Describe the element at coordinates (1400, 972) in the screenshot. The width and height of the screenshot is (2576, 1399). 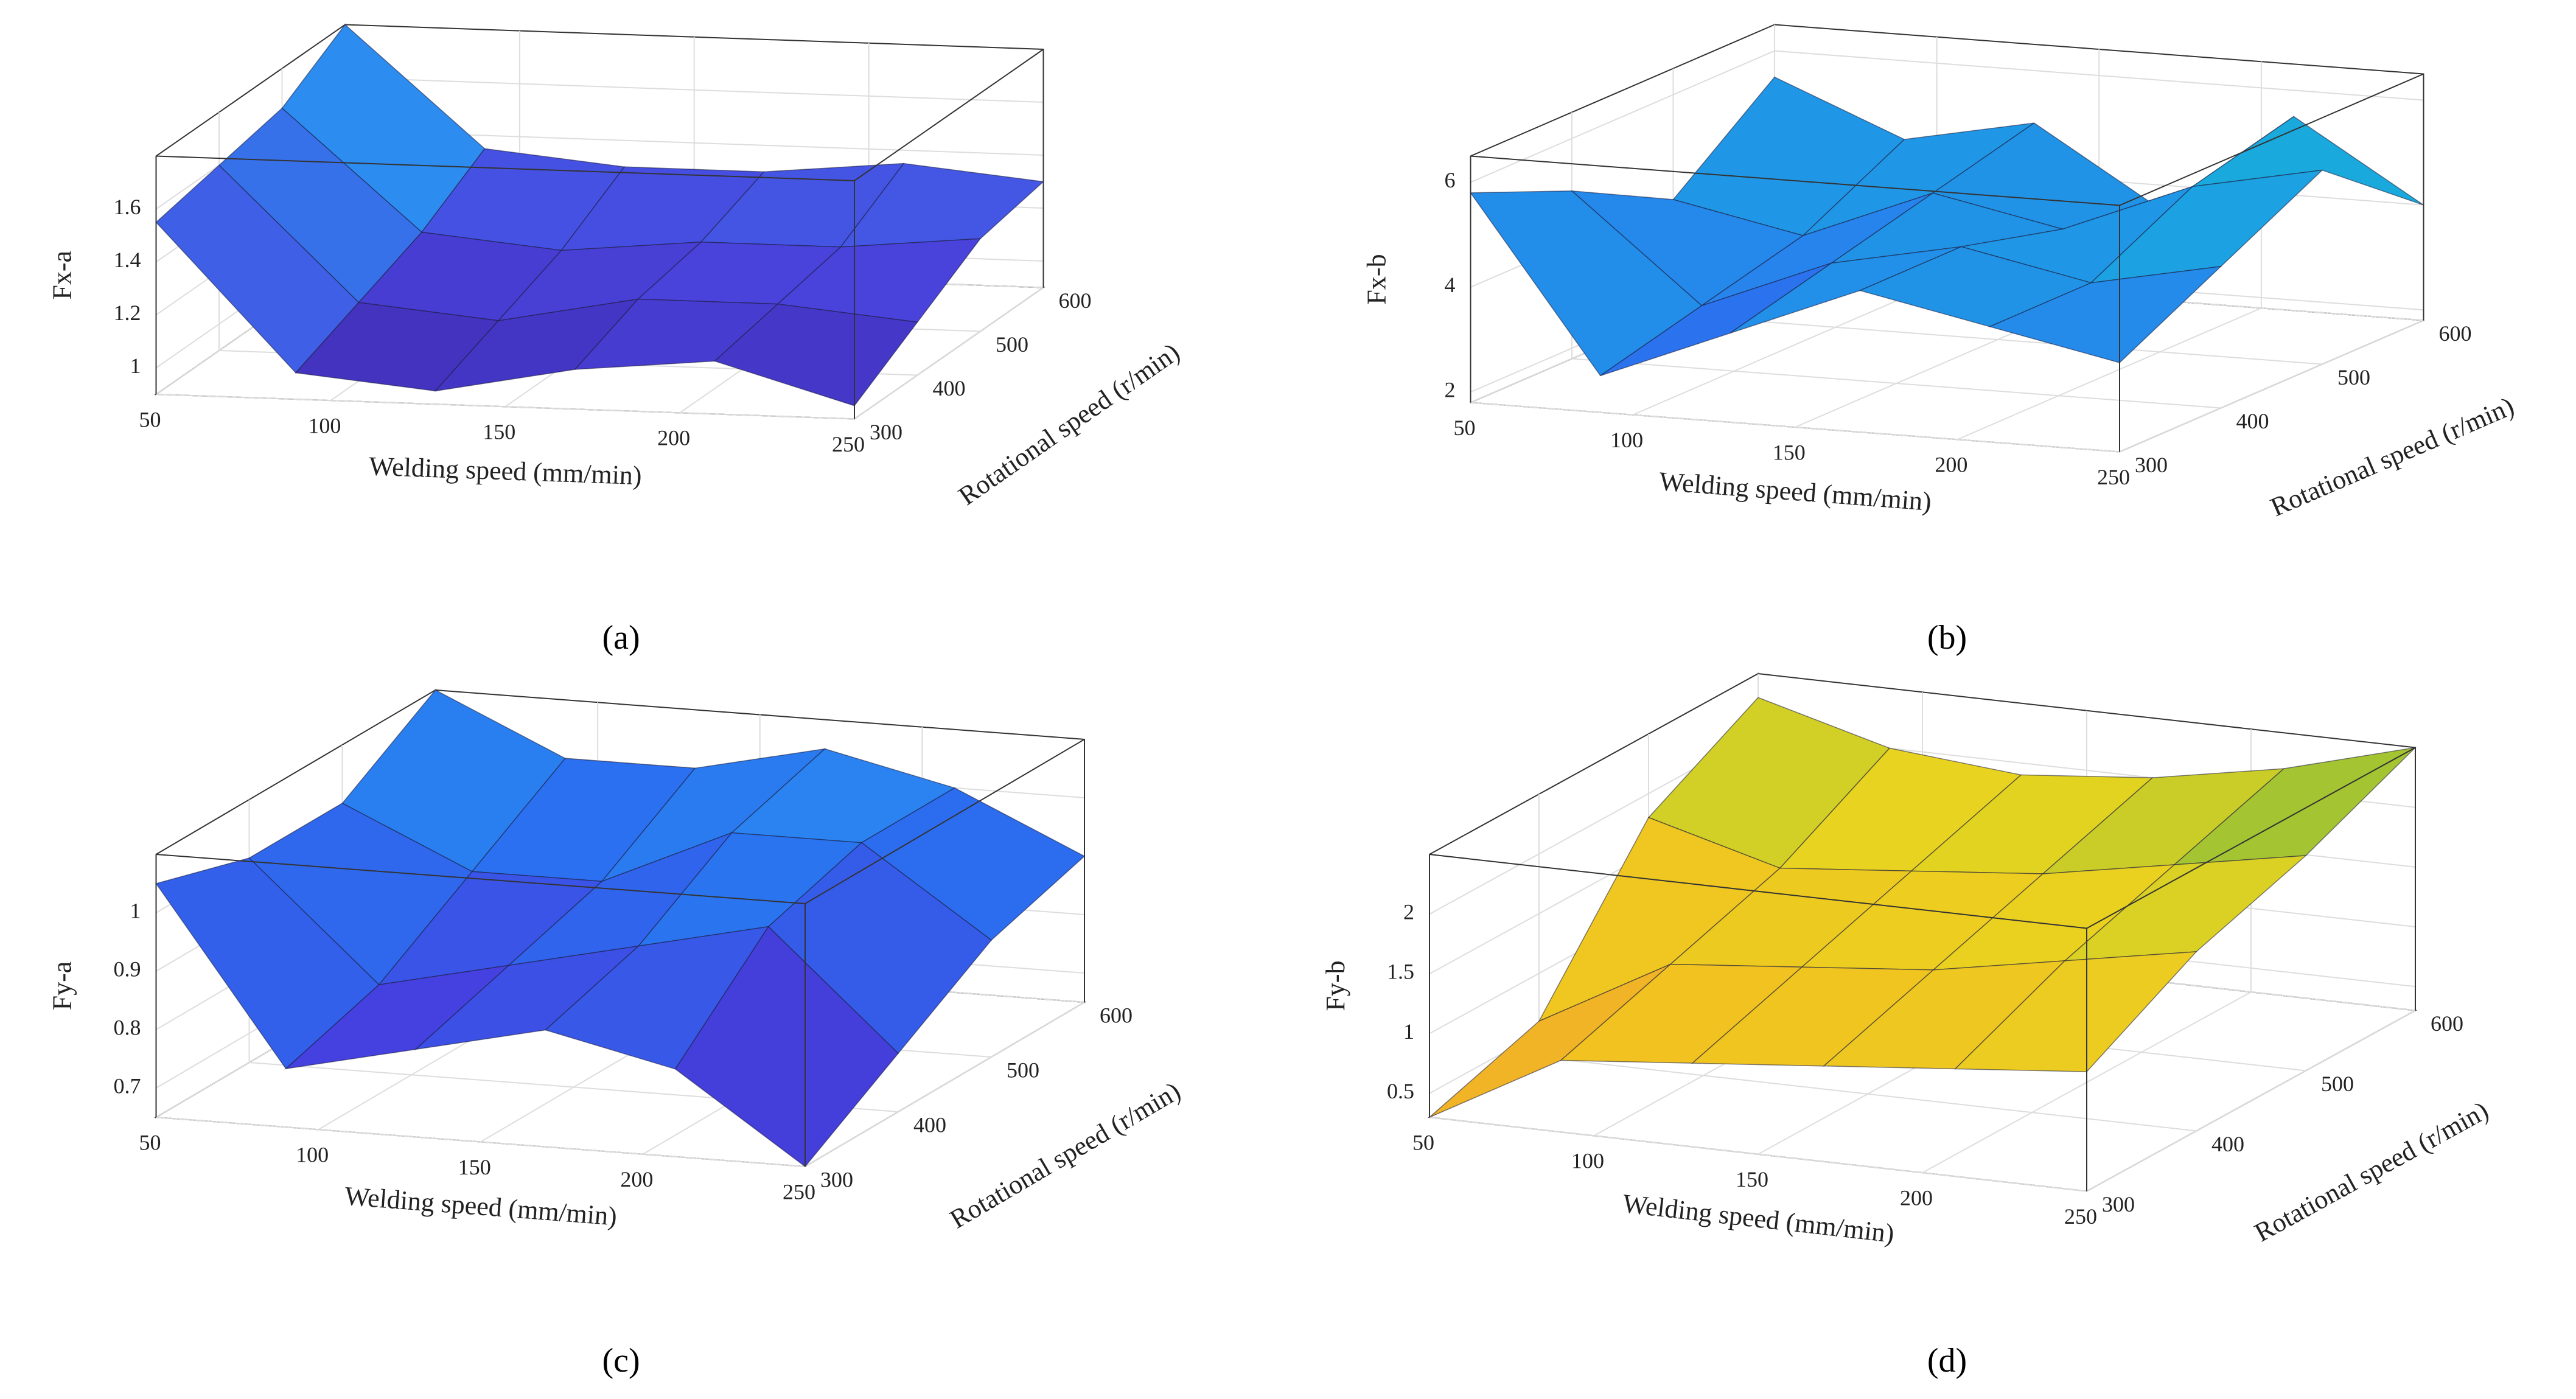
I see `z-tick-label: 1.5` at that location.